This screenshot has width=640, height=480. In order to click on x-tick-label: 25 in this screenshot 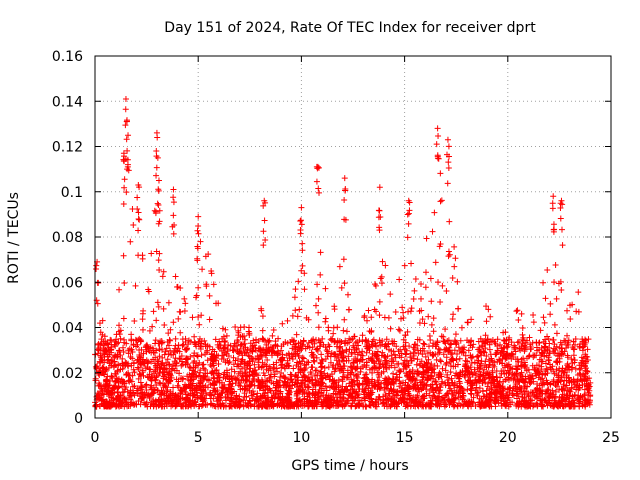, I will do `click(611, 438)`.